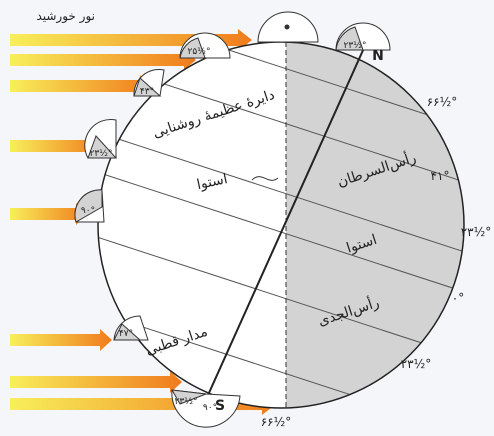 Image resolution: width=494 pixels, height=436 pixels. What do you see at coordinates (147, 92) in the screenshot?
I see `angle-left-43: ۴۳°` at bounding box center [147, 92].